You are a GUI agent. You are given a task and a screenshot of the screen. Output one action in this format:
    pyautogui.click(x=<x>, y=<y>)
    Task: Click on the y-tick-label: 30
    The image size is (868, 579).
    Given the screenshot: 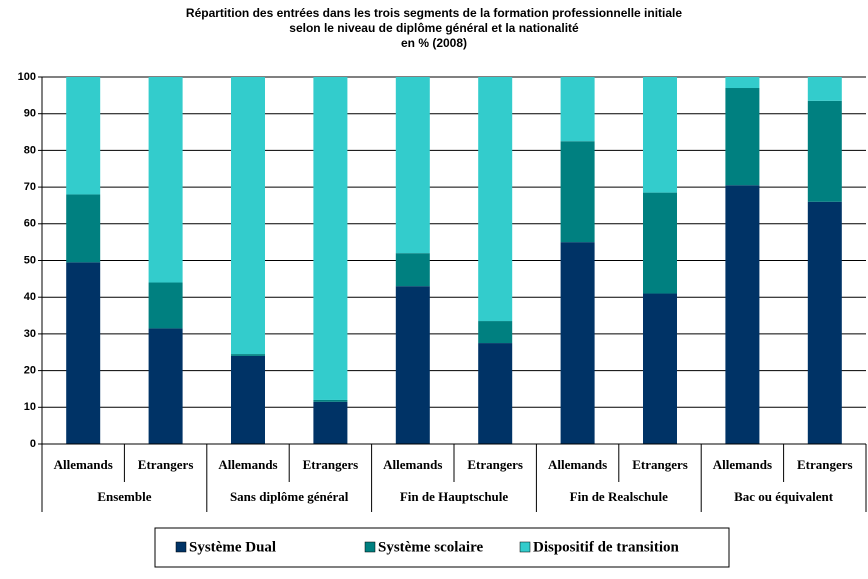 What is the action you would take?
    pyautogui.click(x=30, y=334)
    